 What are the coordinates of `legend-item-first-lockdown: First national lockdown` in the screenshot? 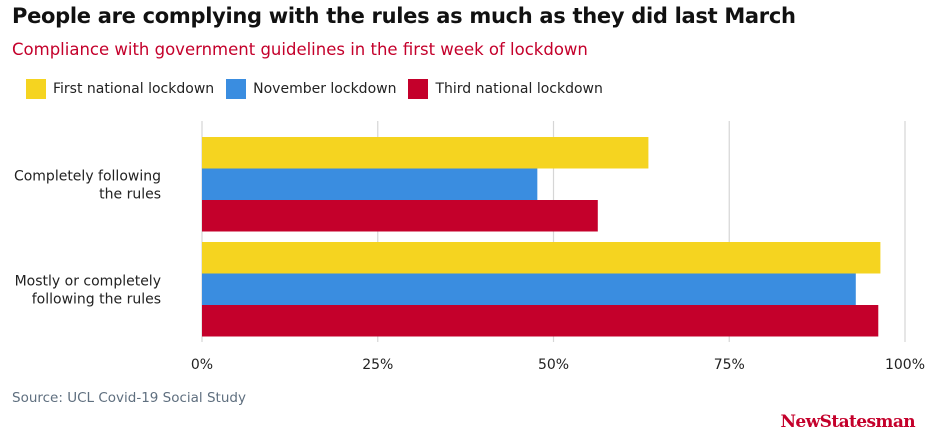 It's located at (120, 89).